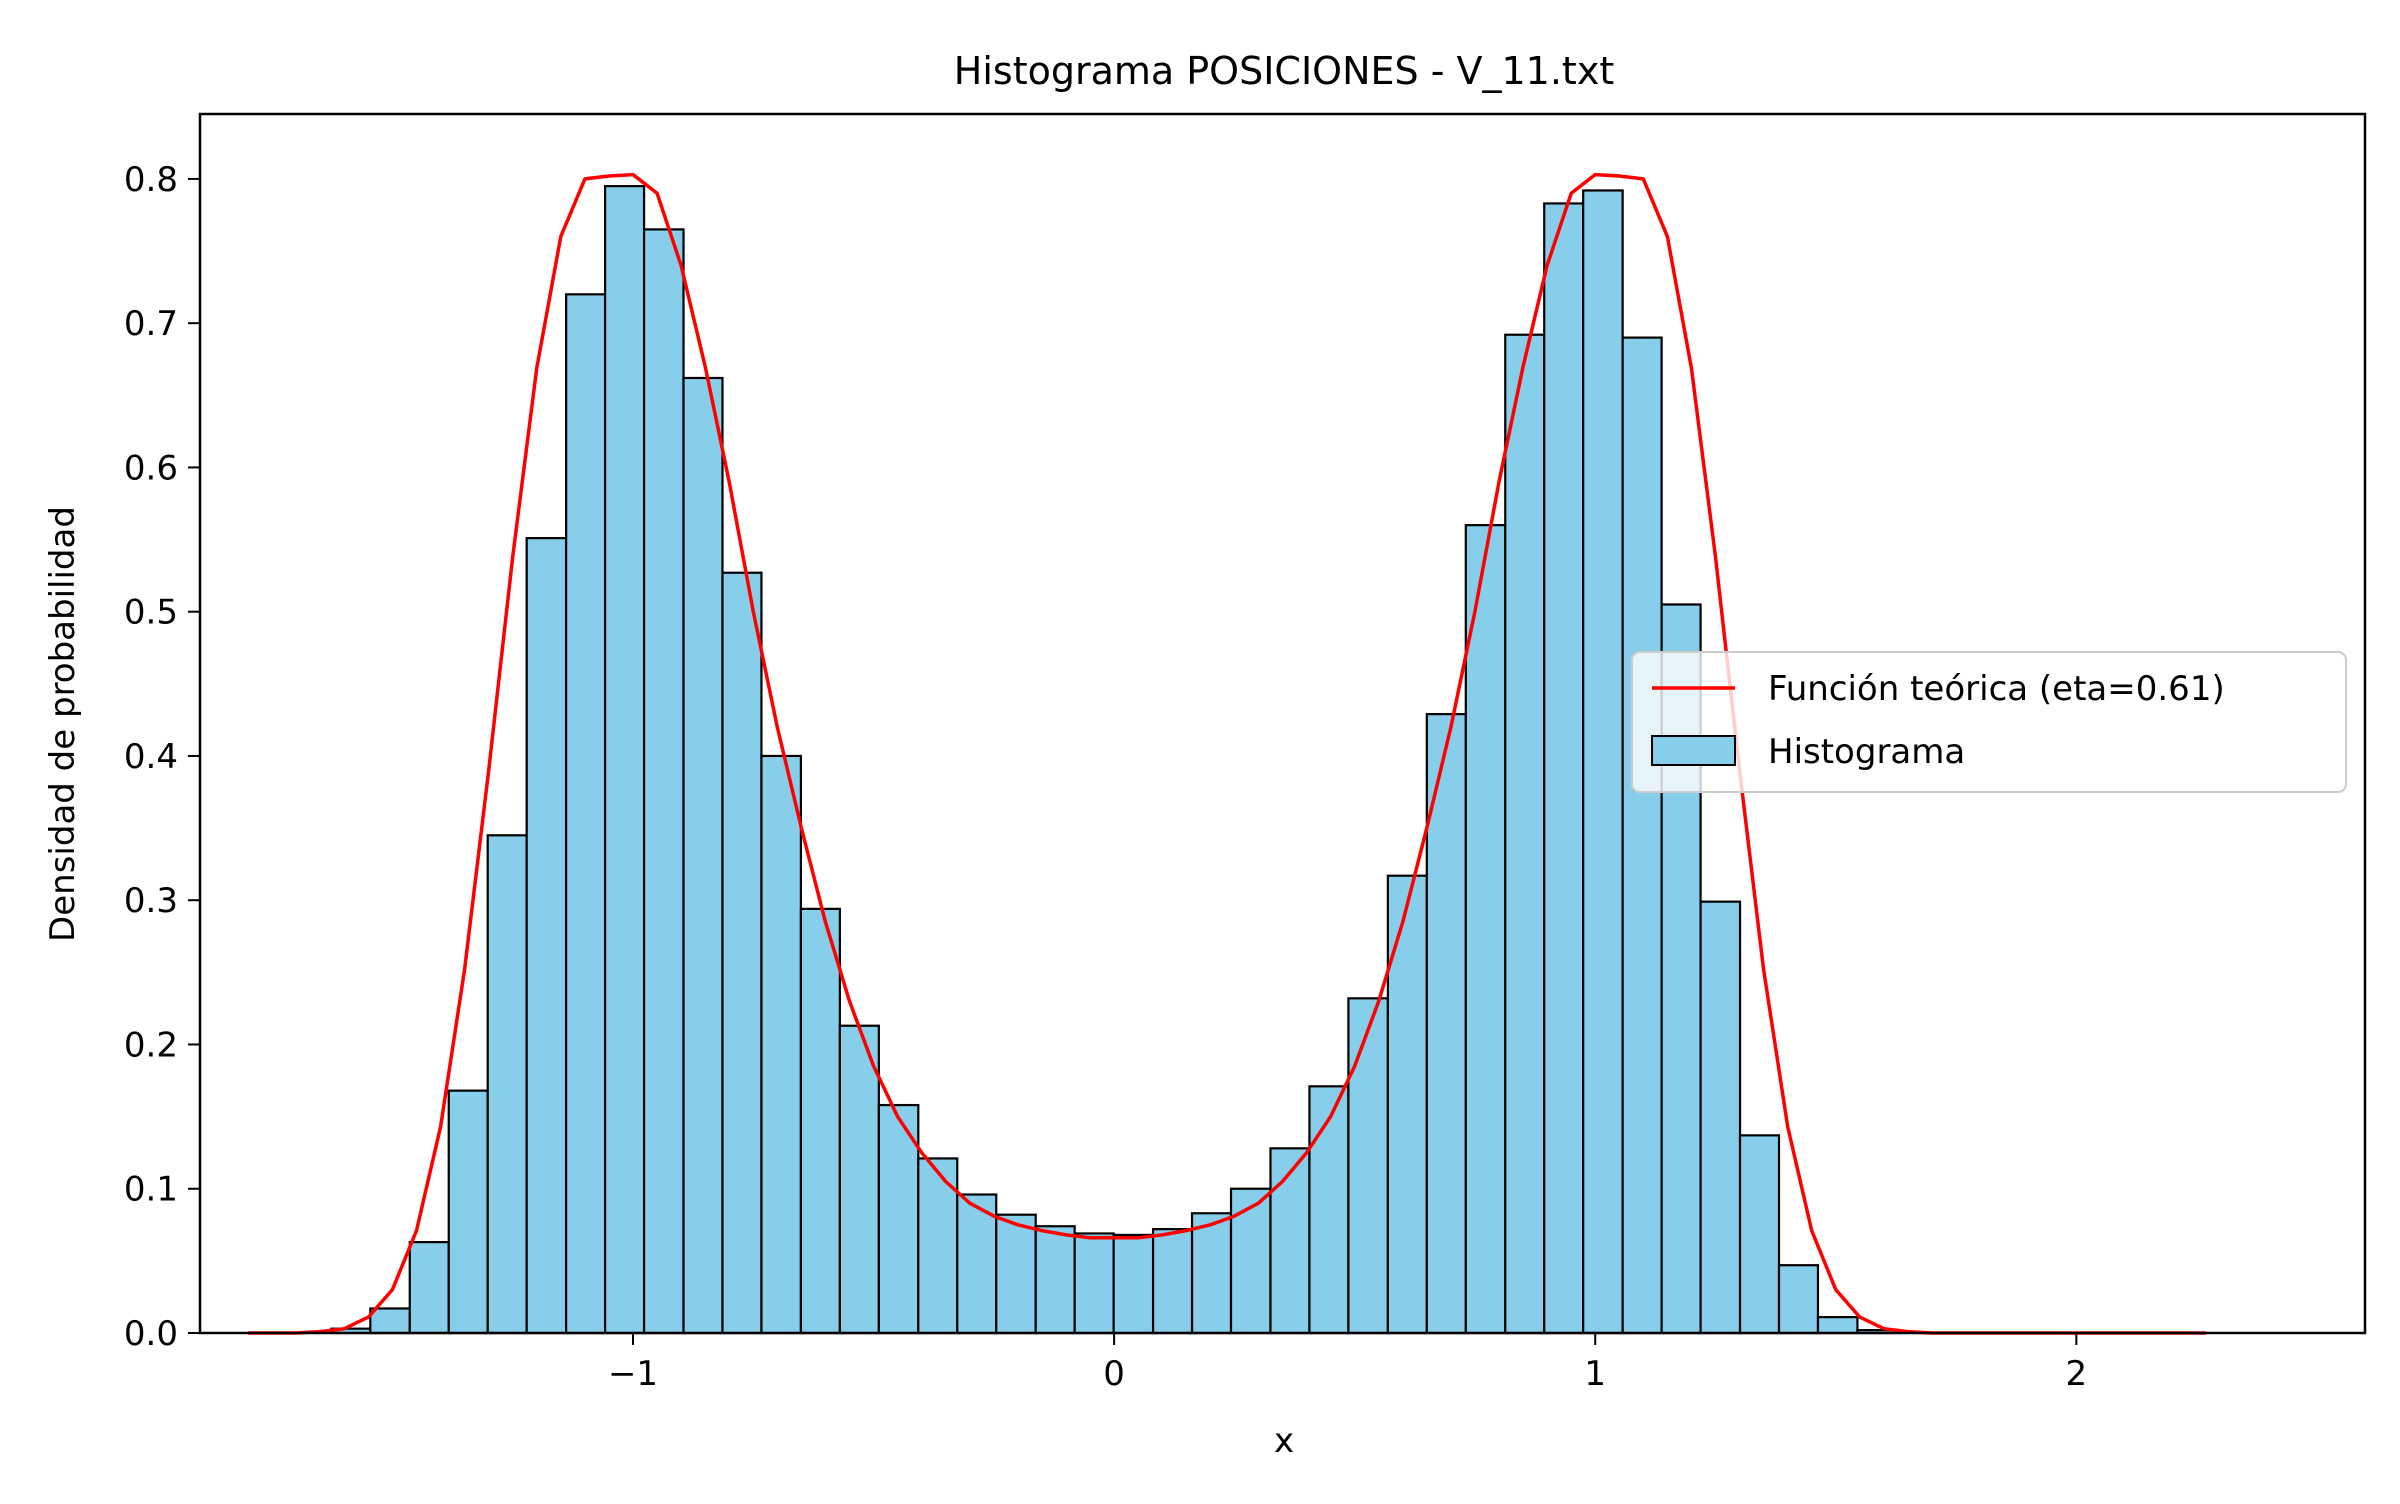  I want to click on x-axis: −1 0 1 2, so click(1347, 1363).